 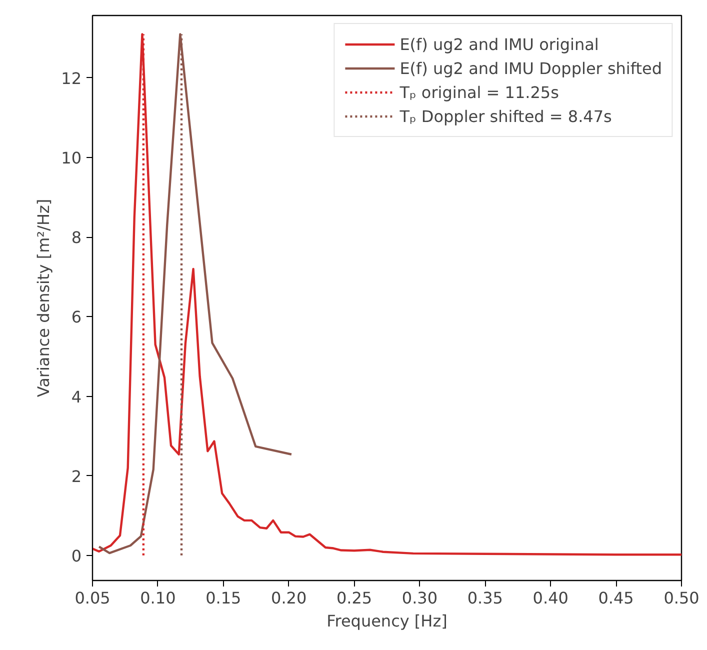 What do you see at coordinates (420, 598) in the screenshot?
I see `x-tick-label: 0.30` at bounding box center [420, 598].